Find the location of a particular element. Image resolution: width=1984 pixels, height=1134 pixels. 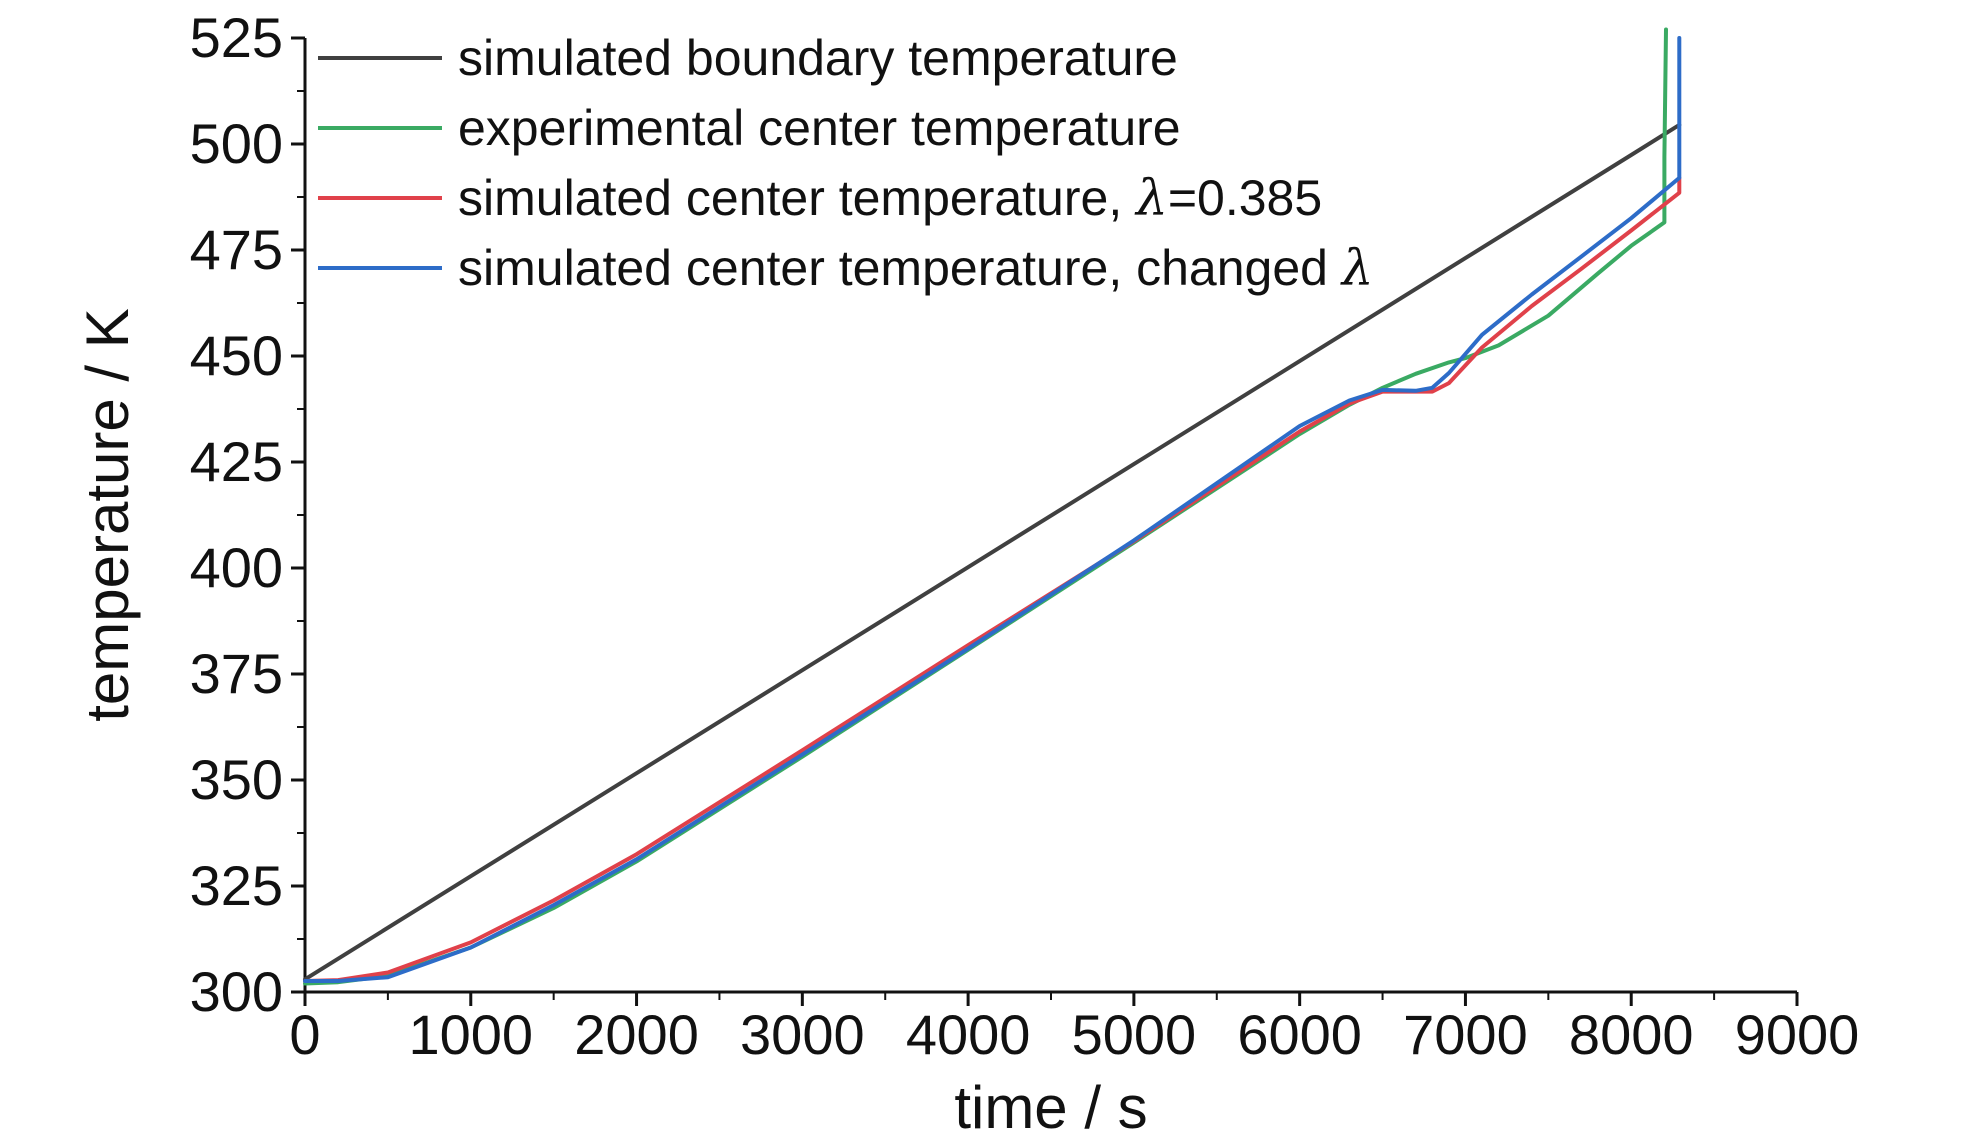

y-tick-label: 425 is located at coordinates (236, 461).